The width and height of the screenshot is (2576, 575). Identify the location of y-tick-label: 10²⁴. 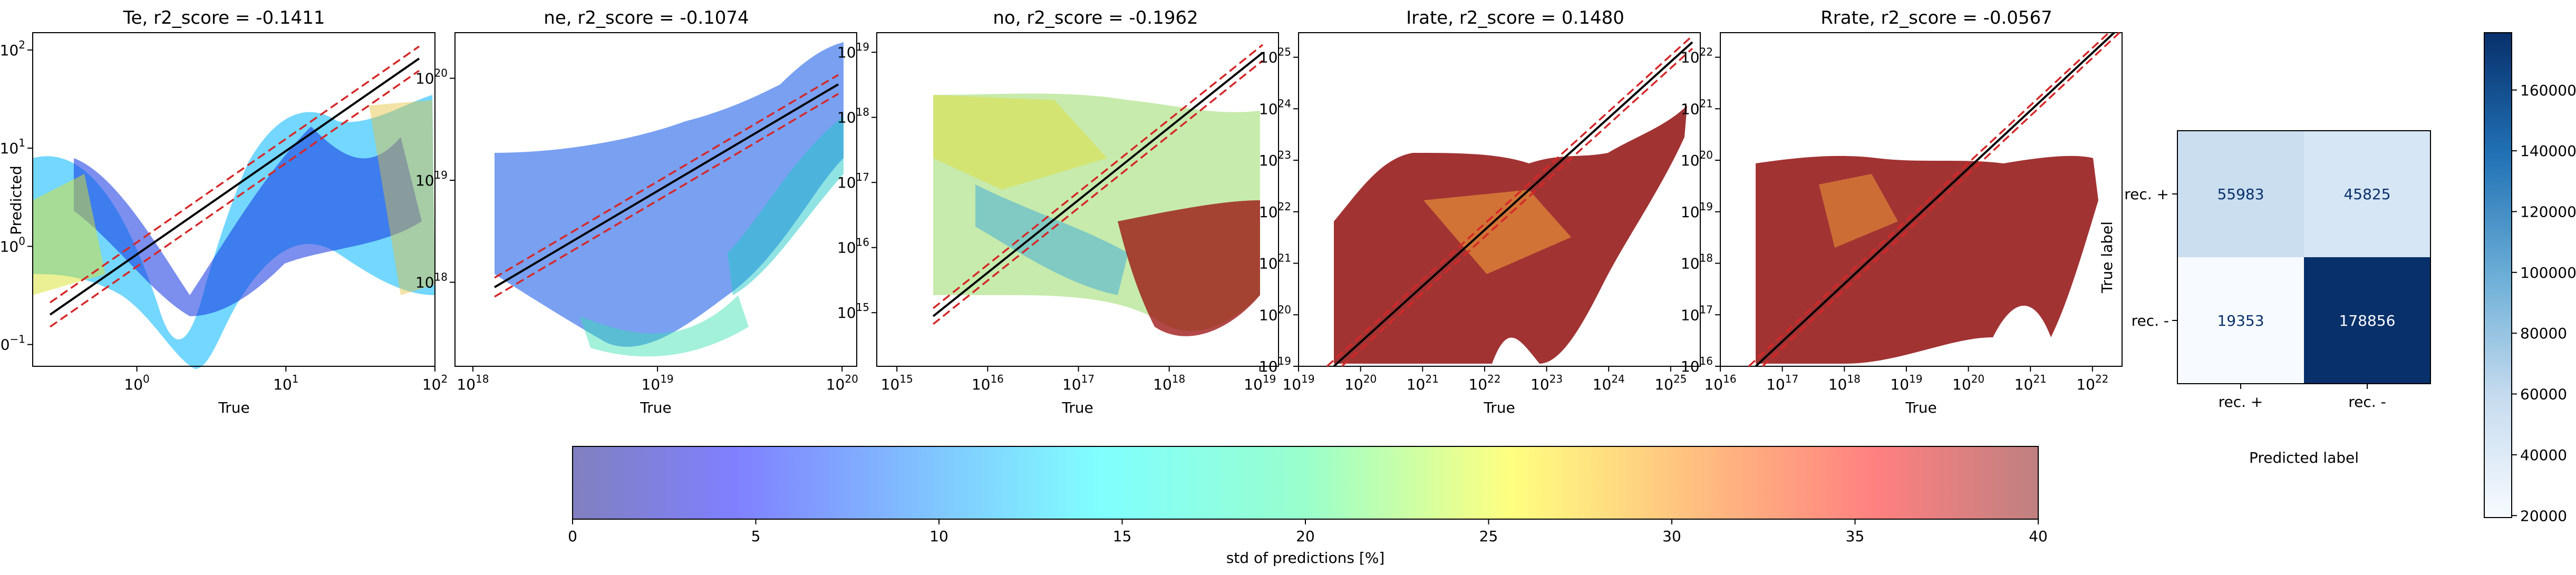
(1275, 107).